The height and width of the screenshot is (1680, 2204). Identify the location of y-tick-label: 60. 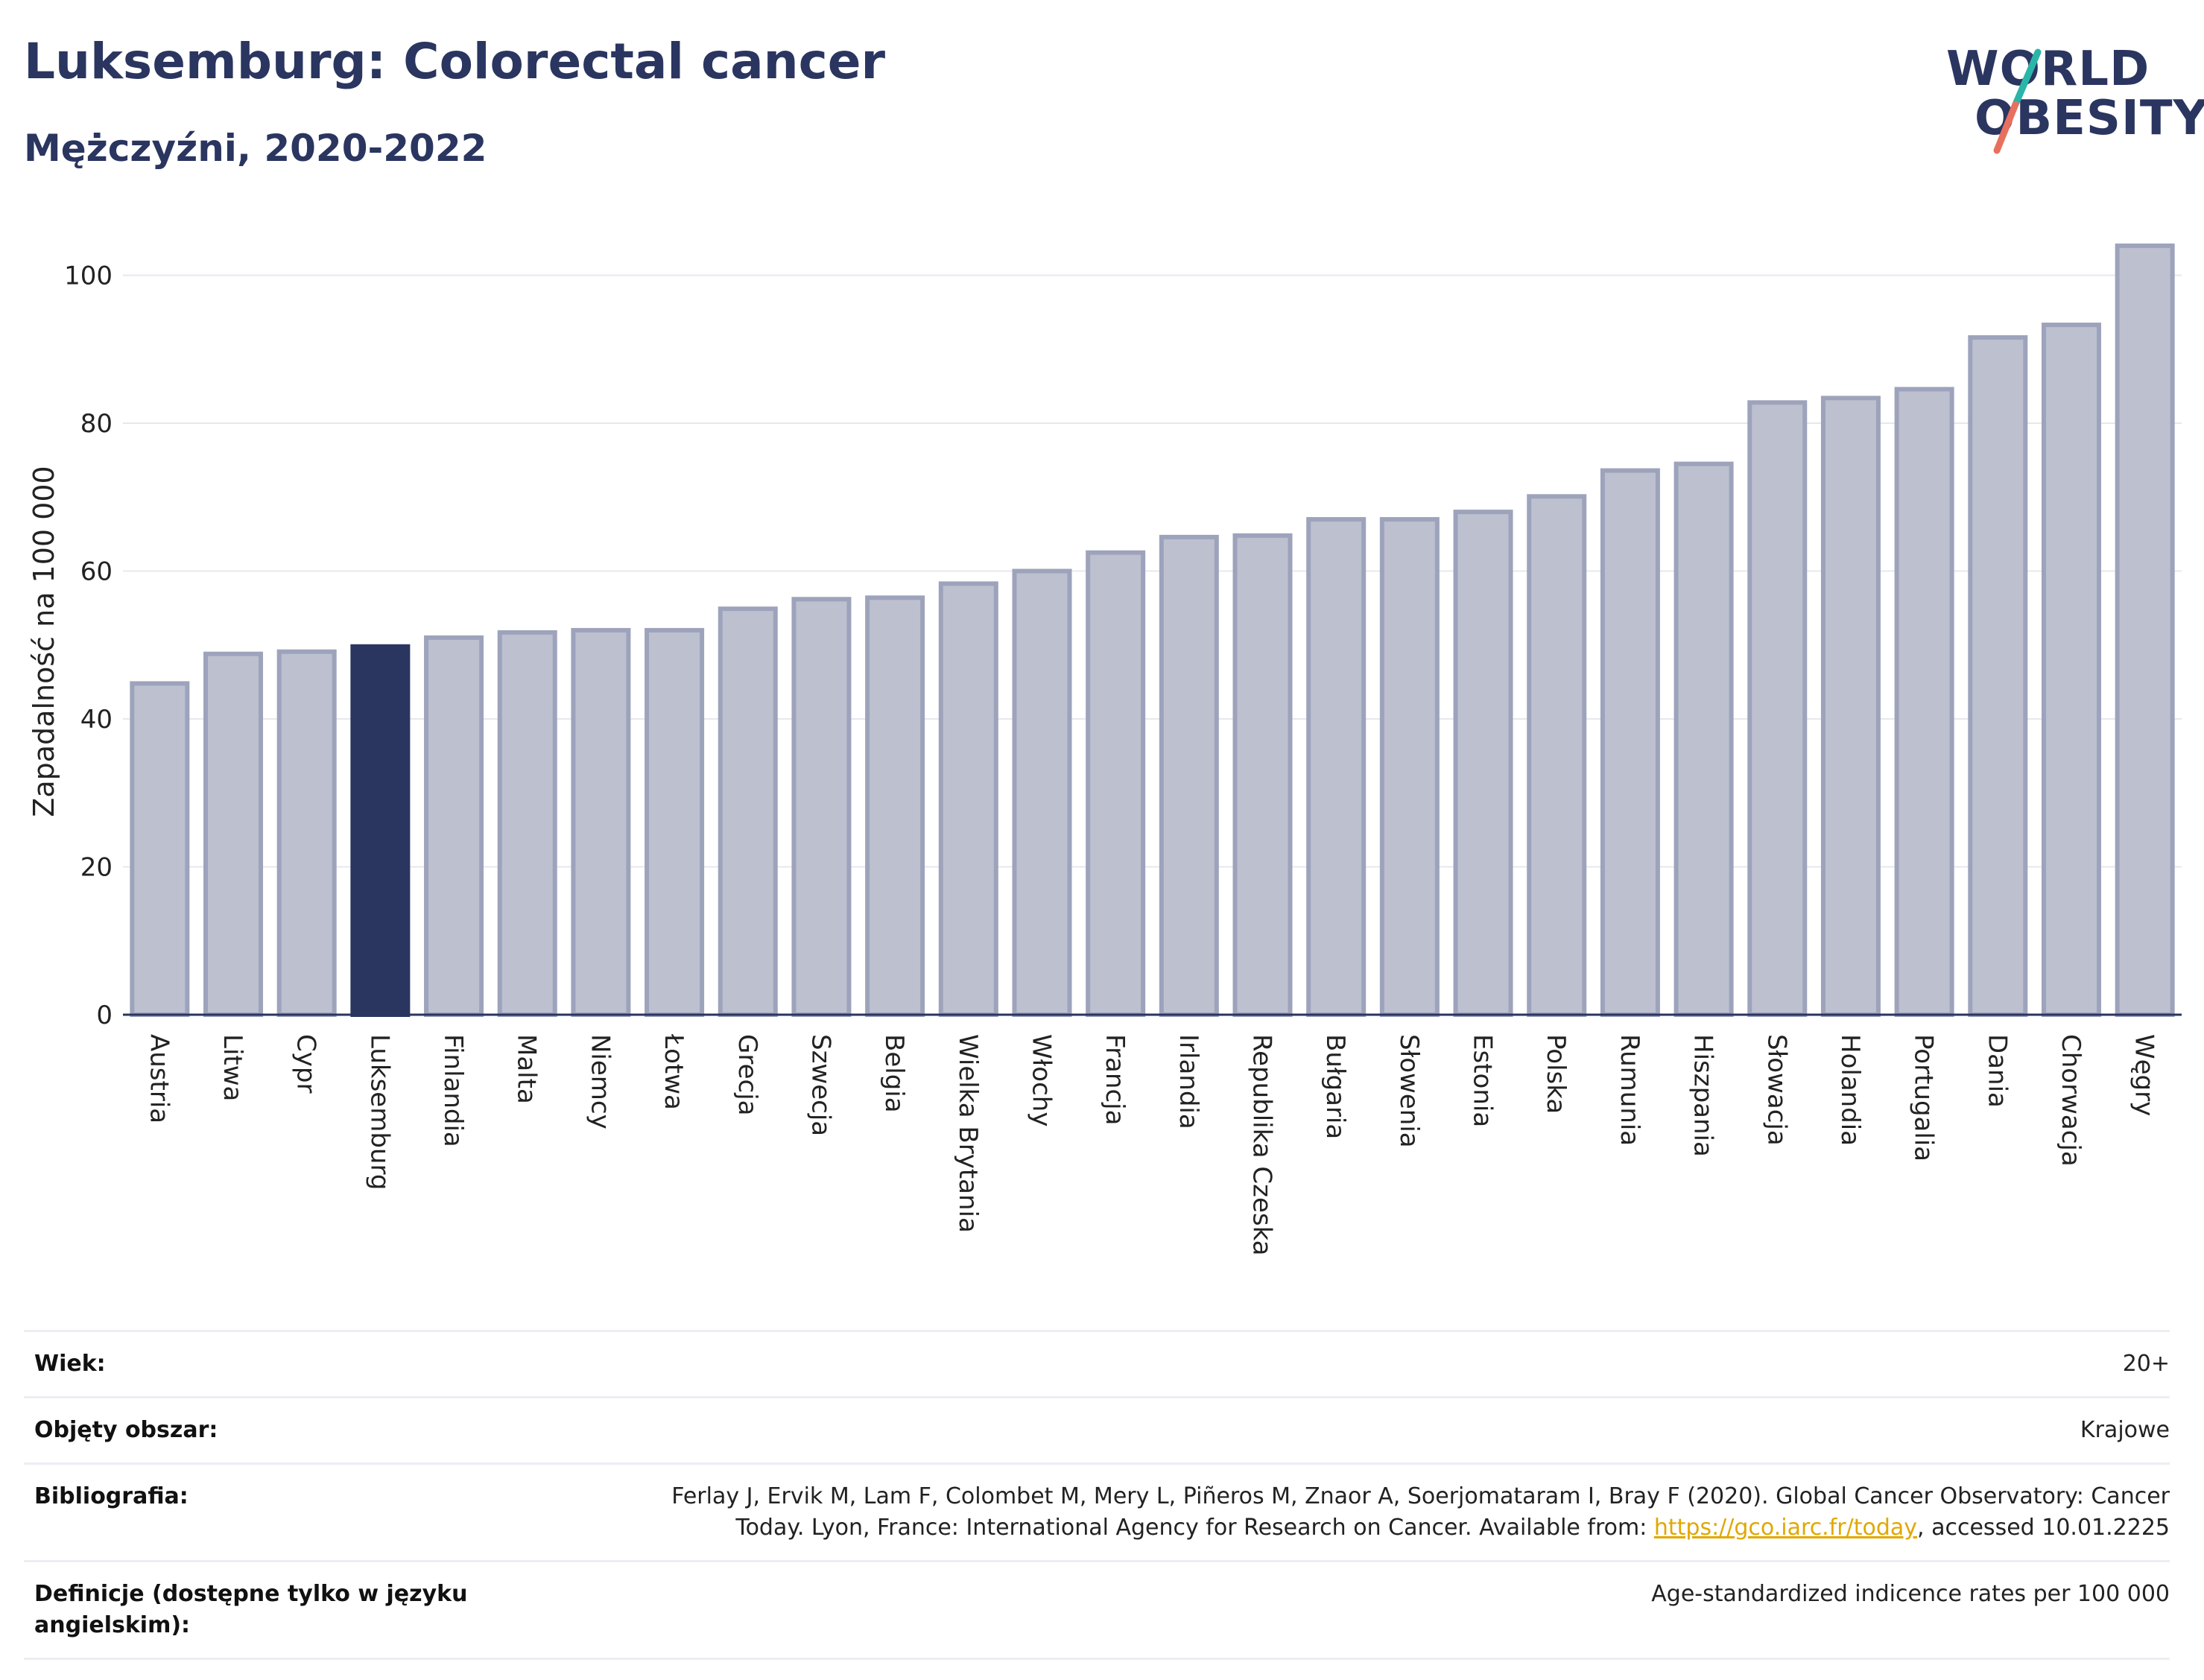
(97, 572).